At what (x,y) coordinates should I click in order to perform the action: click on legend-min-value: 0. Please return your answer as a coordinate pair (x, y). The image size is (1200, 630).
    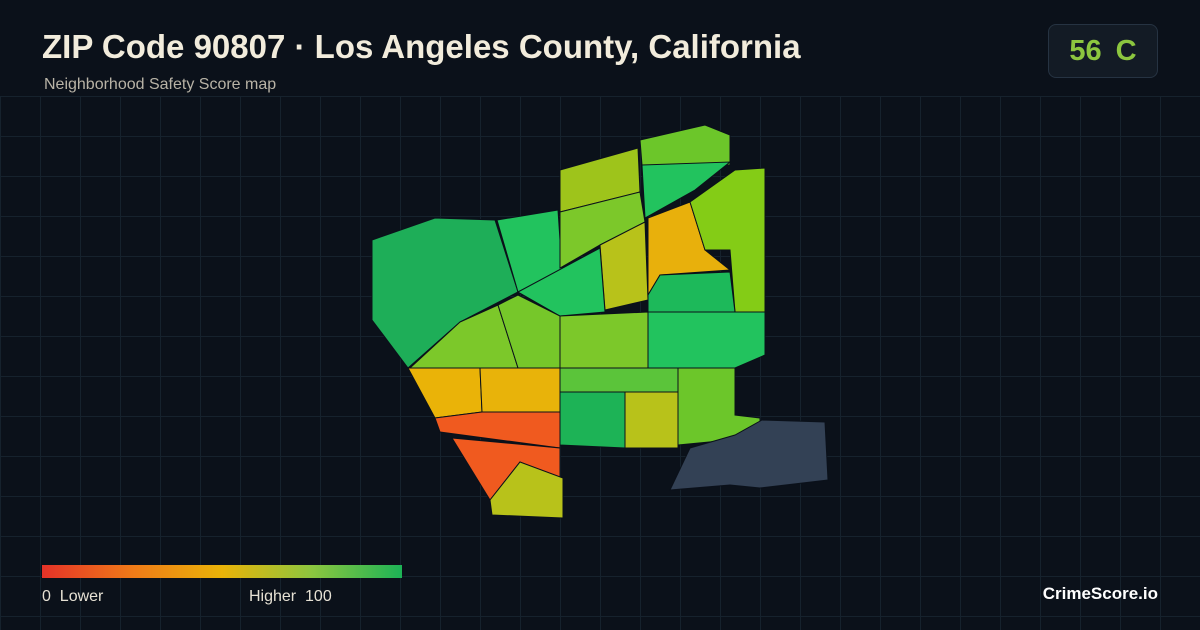
    Looking at the image, I should click on (46, 596).